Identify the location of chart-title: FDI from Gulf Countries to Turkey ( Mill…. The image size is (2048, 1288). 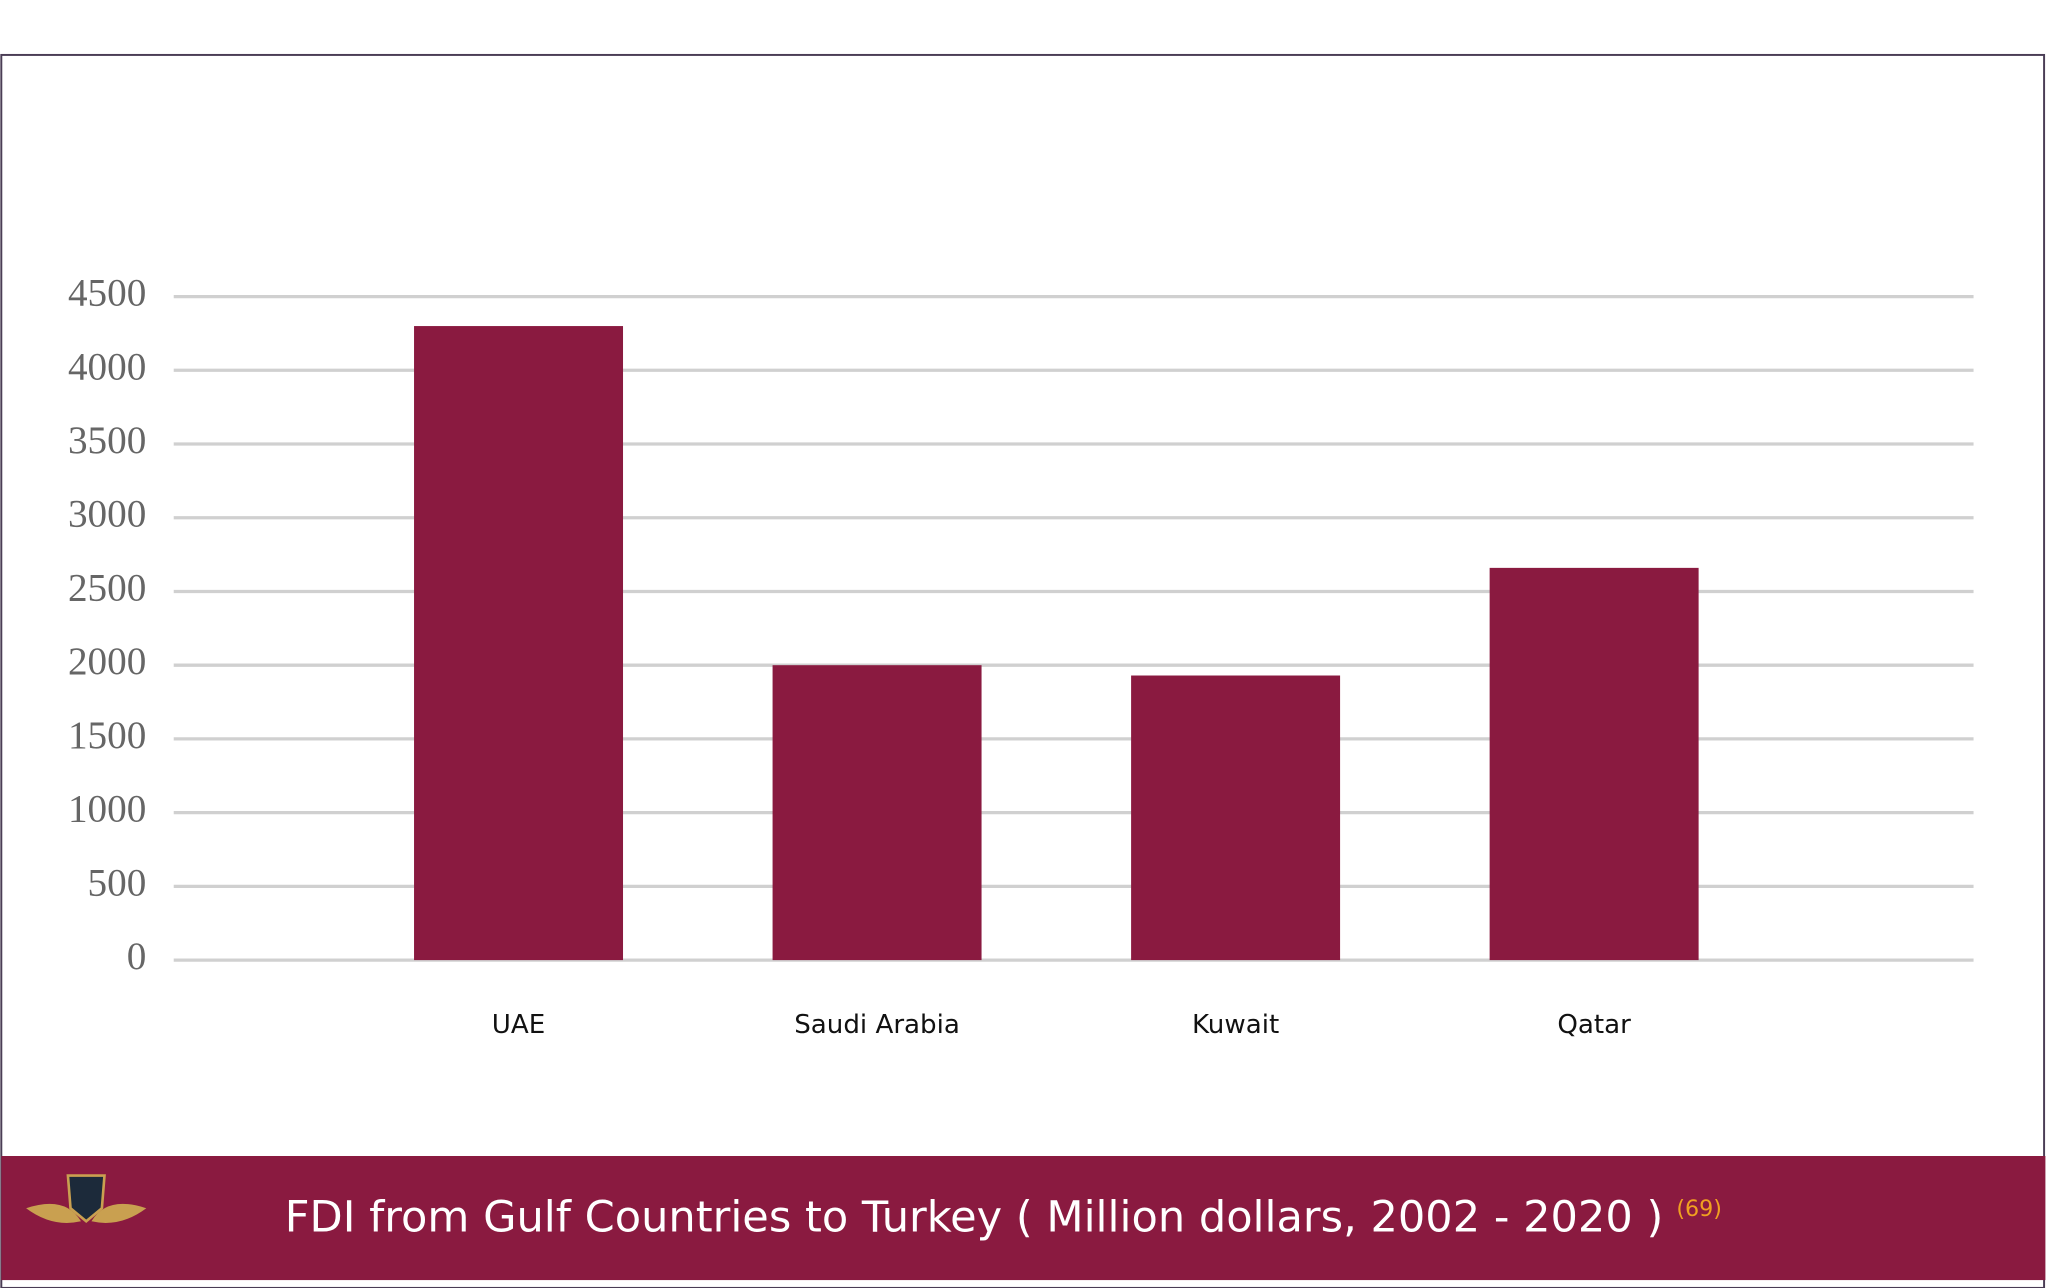
(974, 1218).